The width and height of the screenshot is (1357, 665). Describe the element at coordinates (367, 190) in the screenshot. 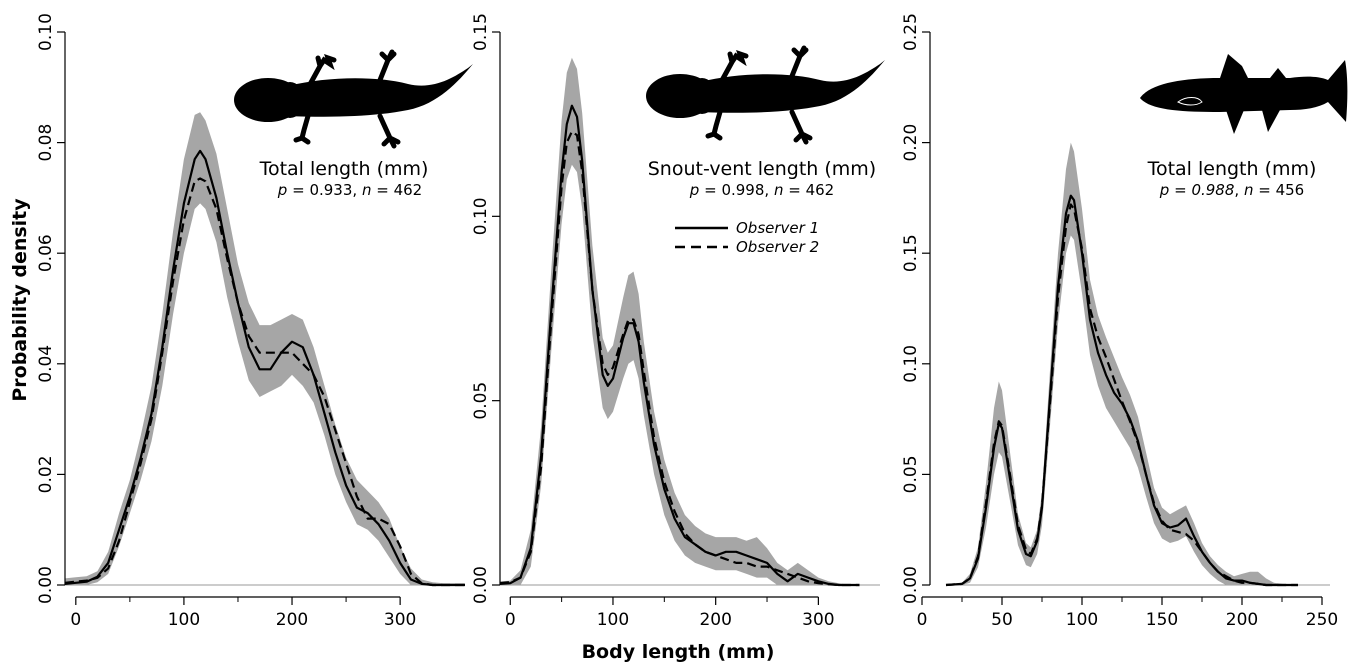

I see `panel-1-n-label: n` at that location.